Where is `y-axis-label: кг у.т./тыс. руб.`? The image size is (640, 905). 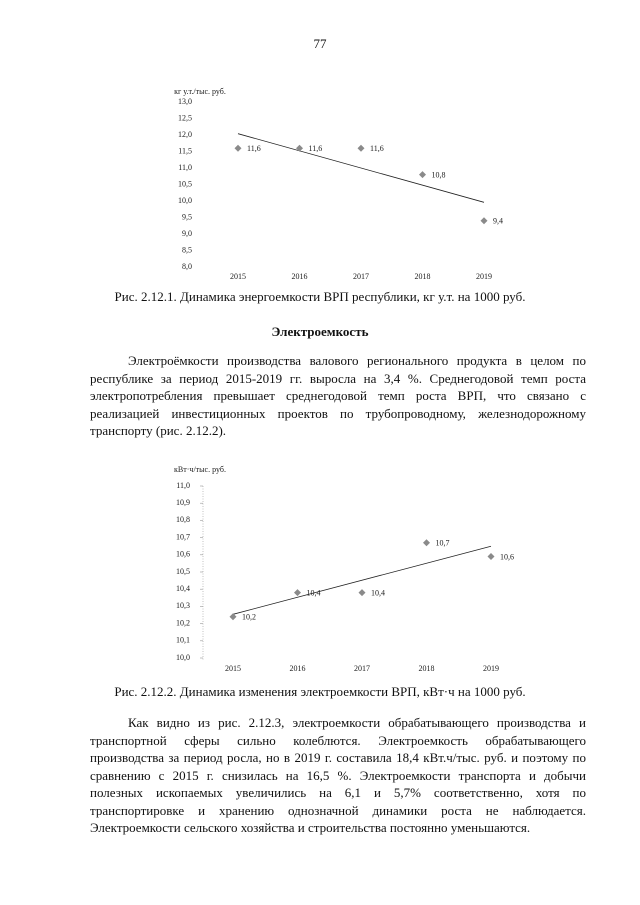
y-axis-label: кг у.т./тыс. руб. is located at coordinates (200, 91).